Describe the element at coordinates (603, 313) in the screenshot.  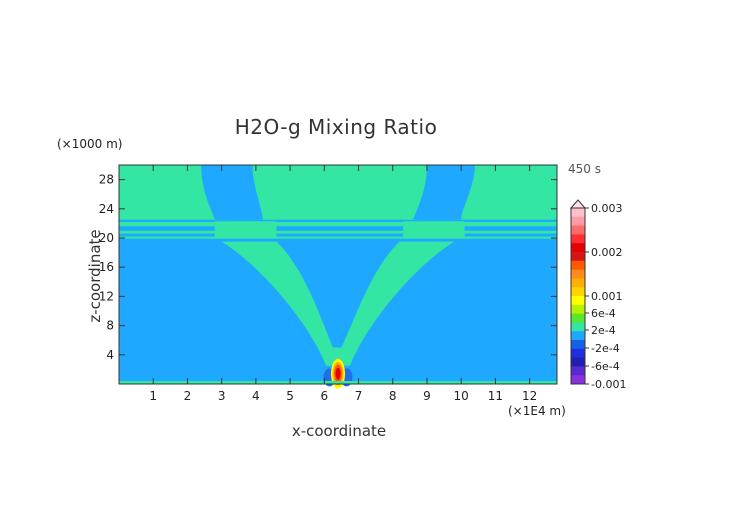
I see `colorbar-label: 6e-4` at that location.